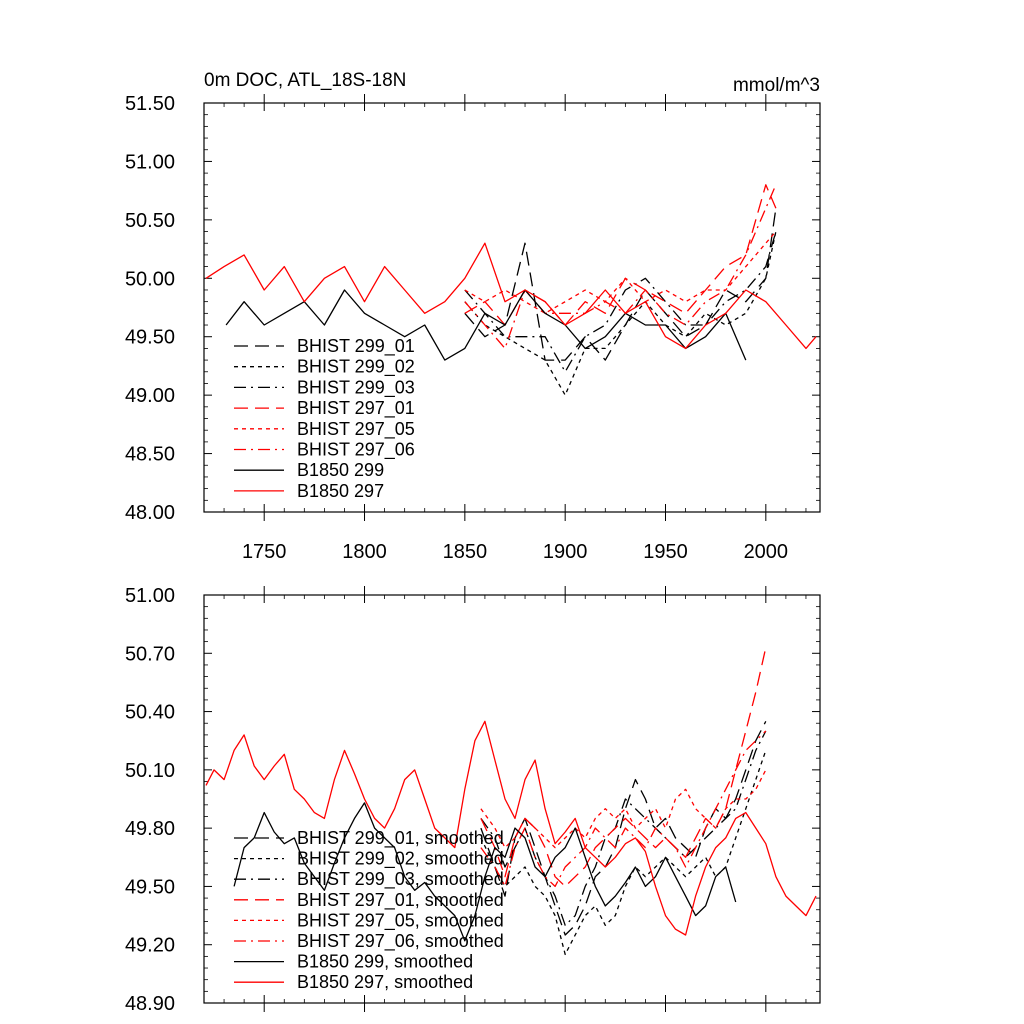  What do you see at coordinates (150, 513) in the screenshot?
I see `y-tick-label: 48.00` at bounding box center [150, 513].